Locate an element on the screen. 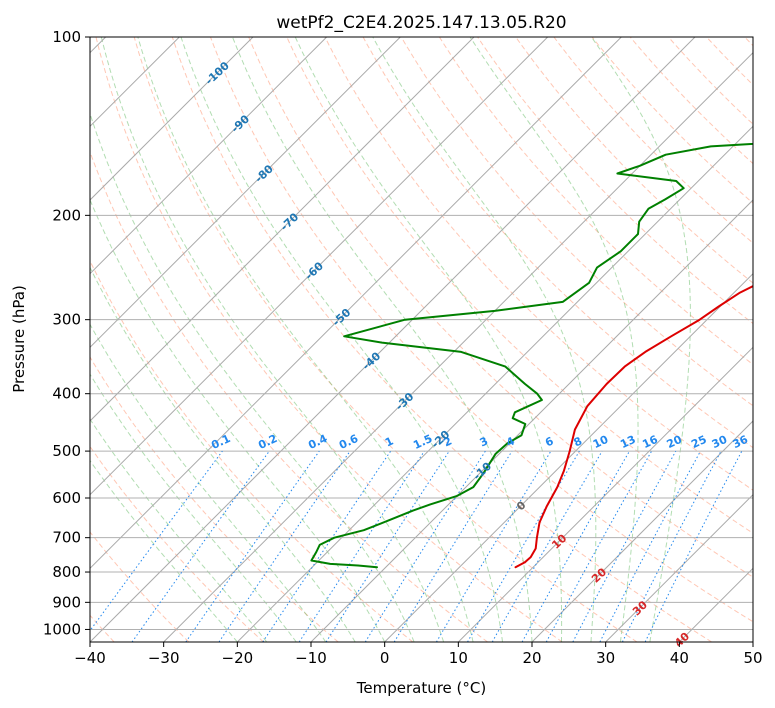  x-axis-label: Temperature (°C) is located at coordinates (421, 688).